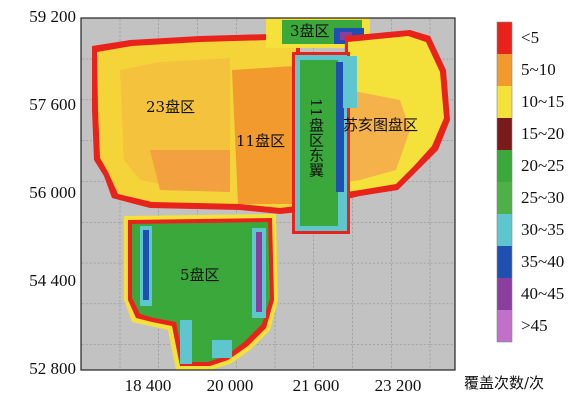 This screenshot has height=395, width=582. What do you see at coordinates (52, 368) in the screenshot?
I see `y-tick: 52 800` at bounding box center [52, 368].